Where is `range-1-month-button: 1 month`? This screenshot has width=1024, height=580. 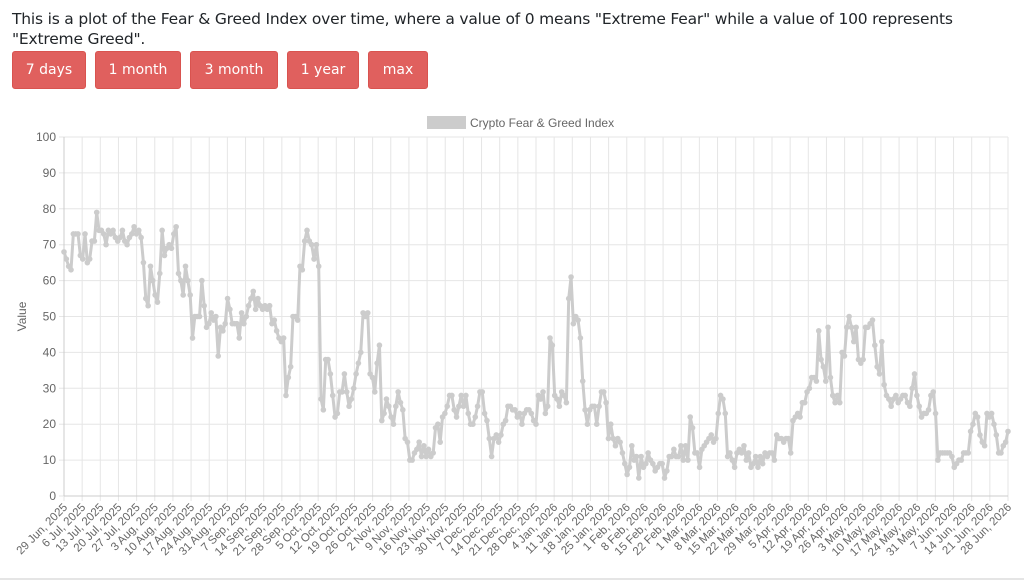
range-1-month-button: 1 month is located at coordinates (138, 70).